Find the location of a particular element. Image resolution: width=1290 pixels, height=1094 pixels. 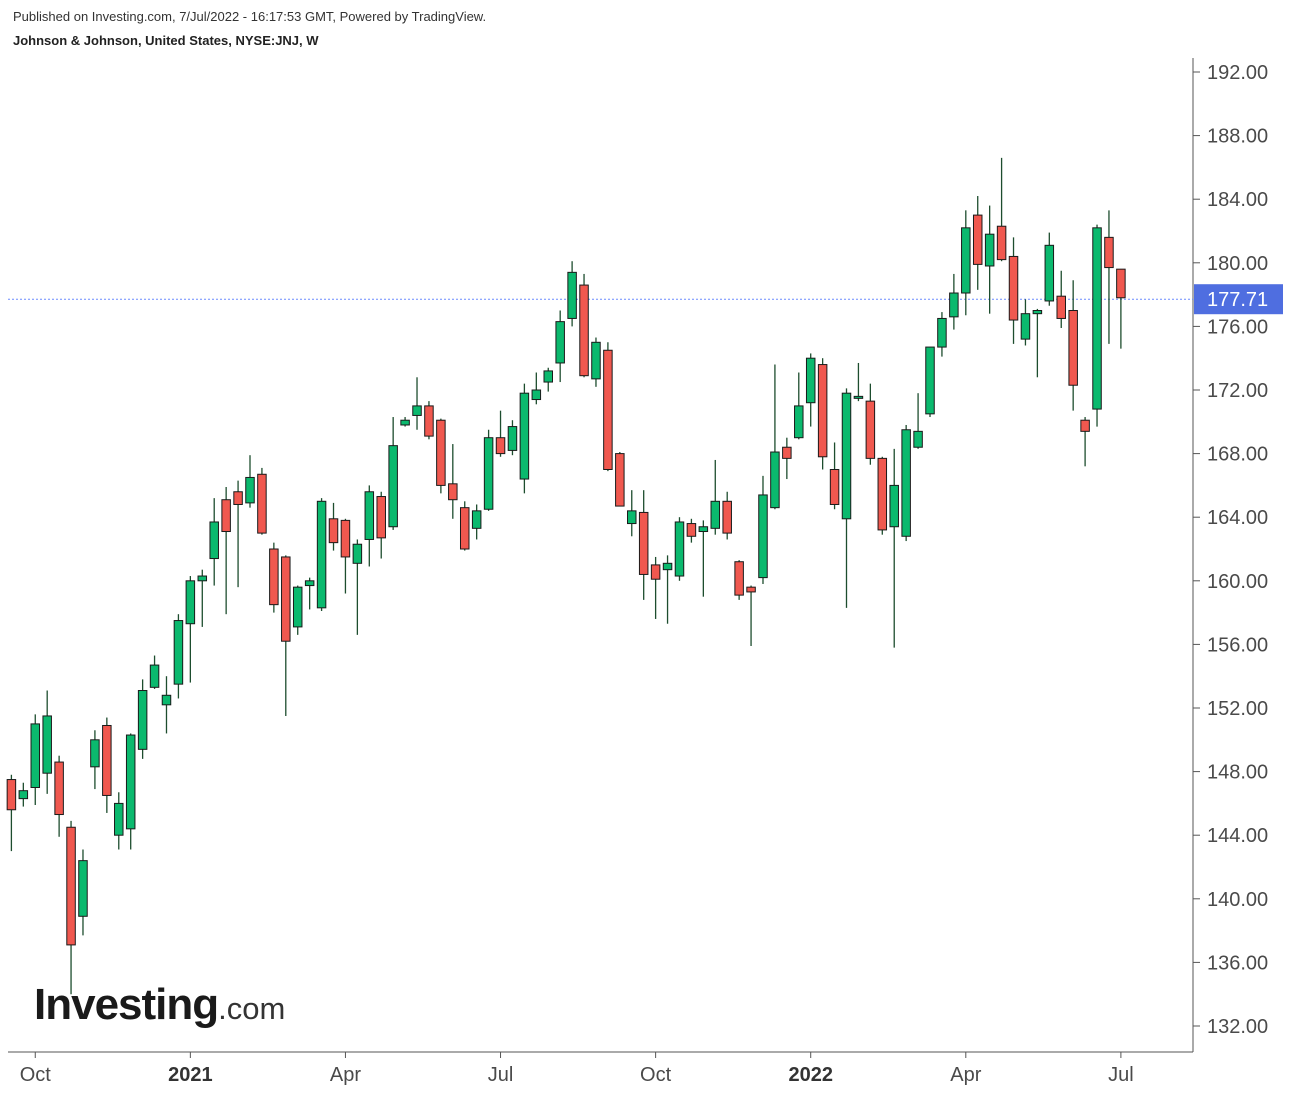

x-tick-group: Oct 2021 Apr Jul Oct 2022 Apr Jul is located at coordinates (577, 1069).